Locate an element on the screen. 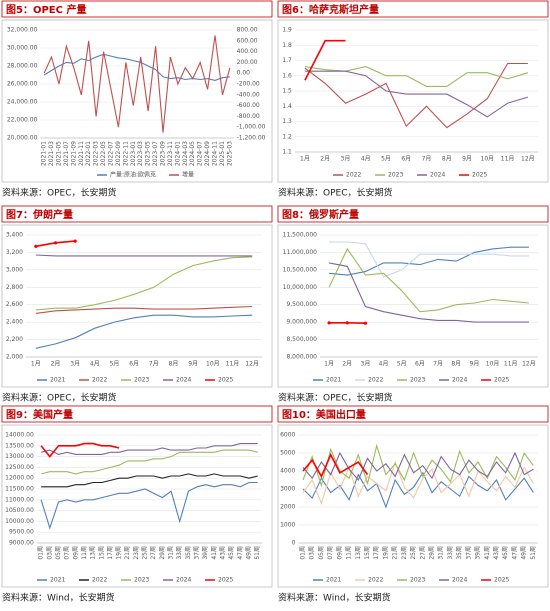 This screenshot has height=611, width=550. y-tick-label: 1.6 is located at coordinates (287, 75).